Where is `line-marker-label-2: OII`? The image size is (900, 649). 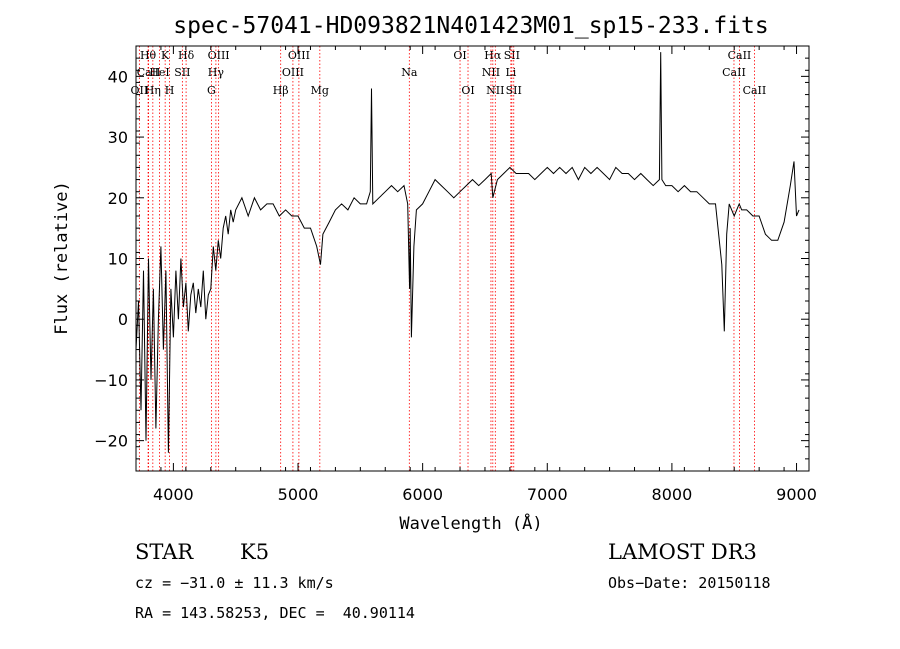
line-marker-label-2: OII is located at coordinates (140, 90).